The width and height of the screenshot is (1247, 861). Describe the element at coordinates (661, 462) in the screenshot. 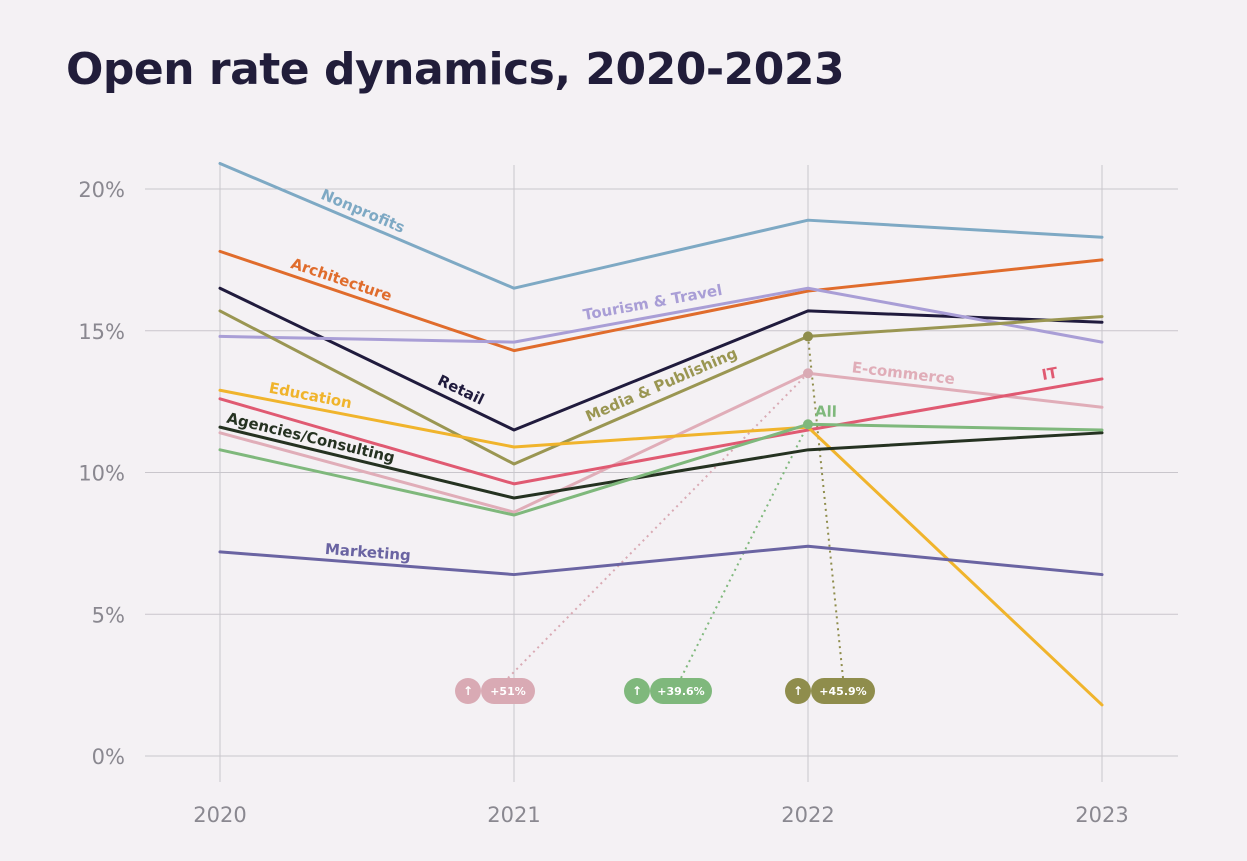

I see `series-line-agencies-consulting` at that location.